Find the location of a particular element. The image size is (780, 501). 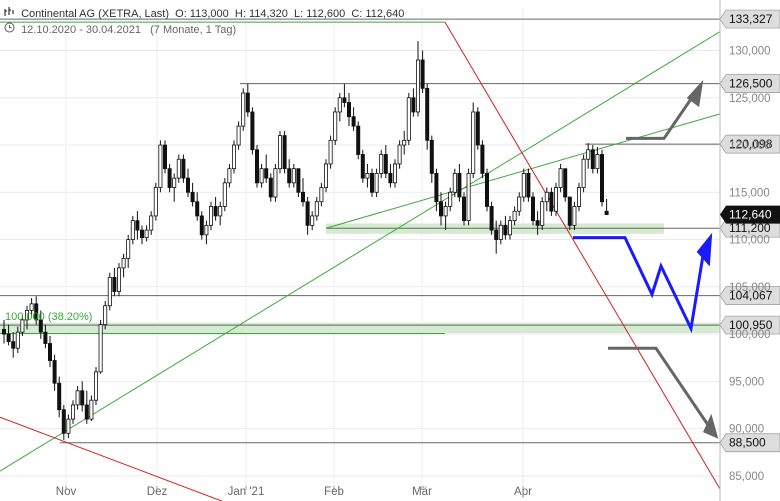

chart-type-icon is located at coordinates (11, 13).